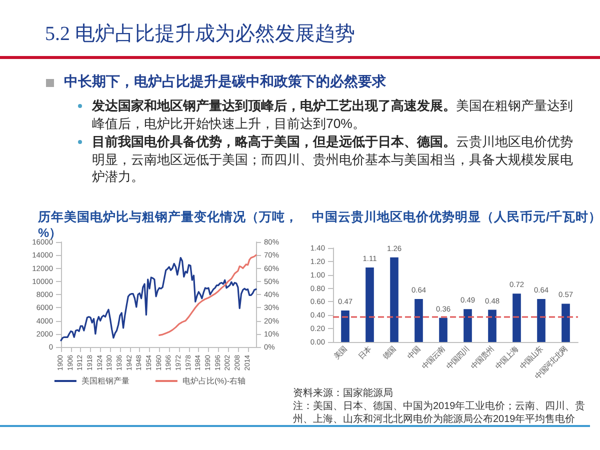 This screenshot has height=450, width=600. What do you see at coordinates (439, 413) in the screenshot?
I see `text: 注：美国、日本、德国、中国为2019年工业电价；云南、四川、贵州、上海、山东和河北北网电价为能源局公布2019年平均售电价` at bounding box center [439, 413].